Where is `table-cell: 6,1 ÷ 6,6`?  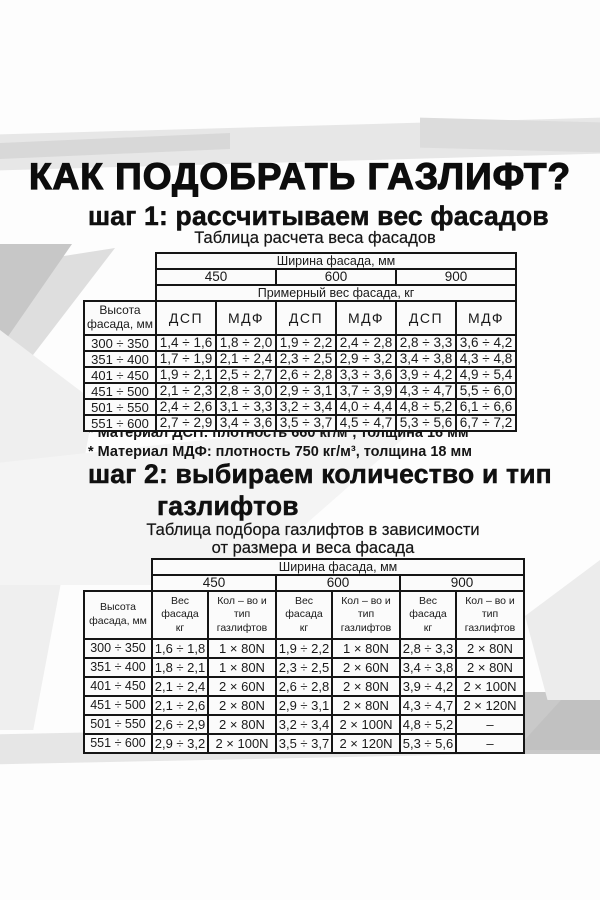
table-cell: 6,1 ÷ 6,6 is located at coordinates (486, 407).